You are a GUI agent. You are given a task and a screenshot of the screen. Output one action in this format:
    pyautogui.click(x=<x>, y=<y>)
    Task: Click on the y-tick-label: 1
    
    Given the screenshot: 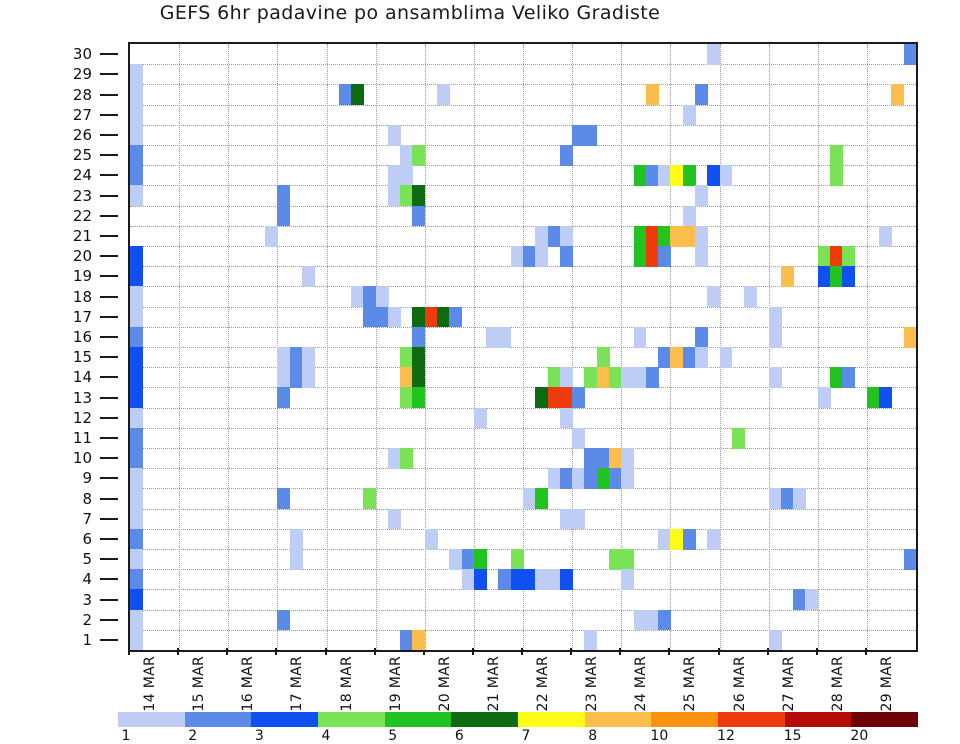 What is the action you would take?
    pyautogui.click(x=87, y=639)
    